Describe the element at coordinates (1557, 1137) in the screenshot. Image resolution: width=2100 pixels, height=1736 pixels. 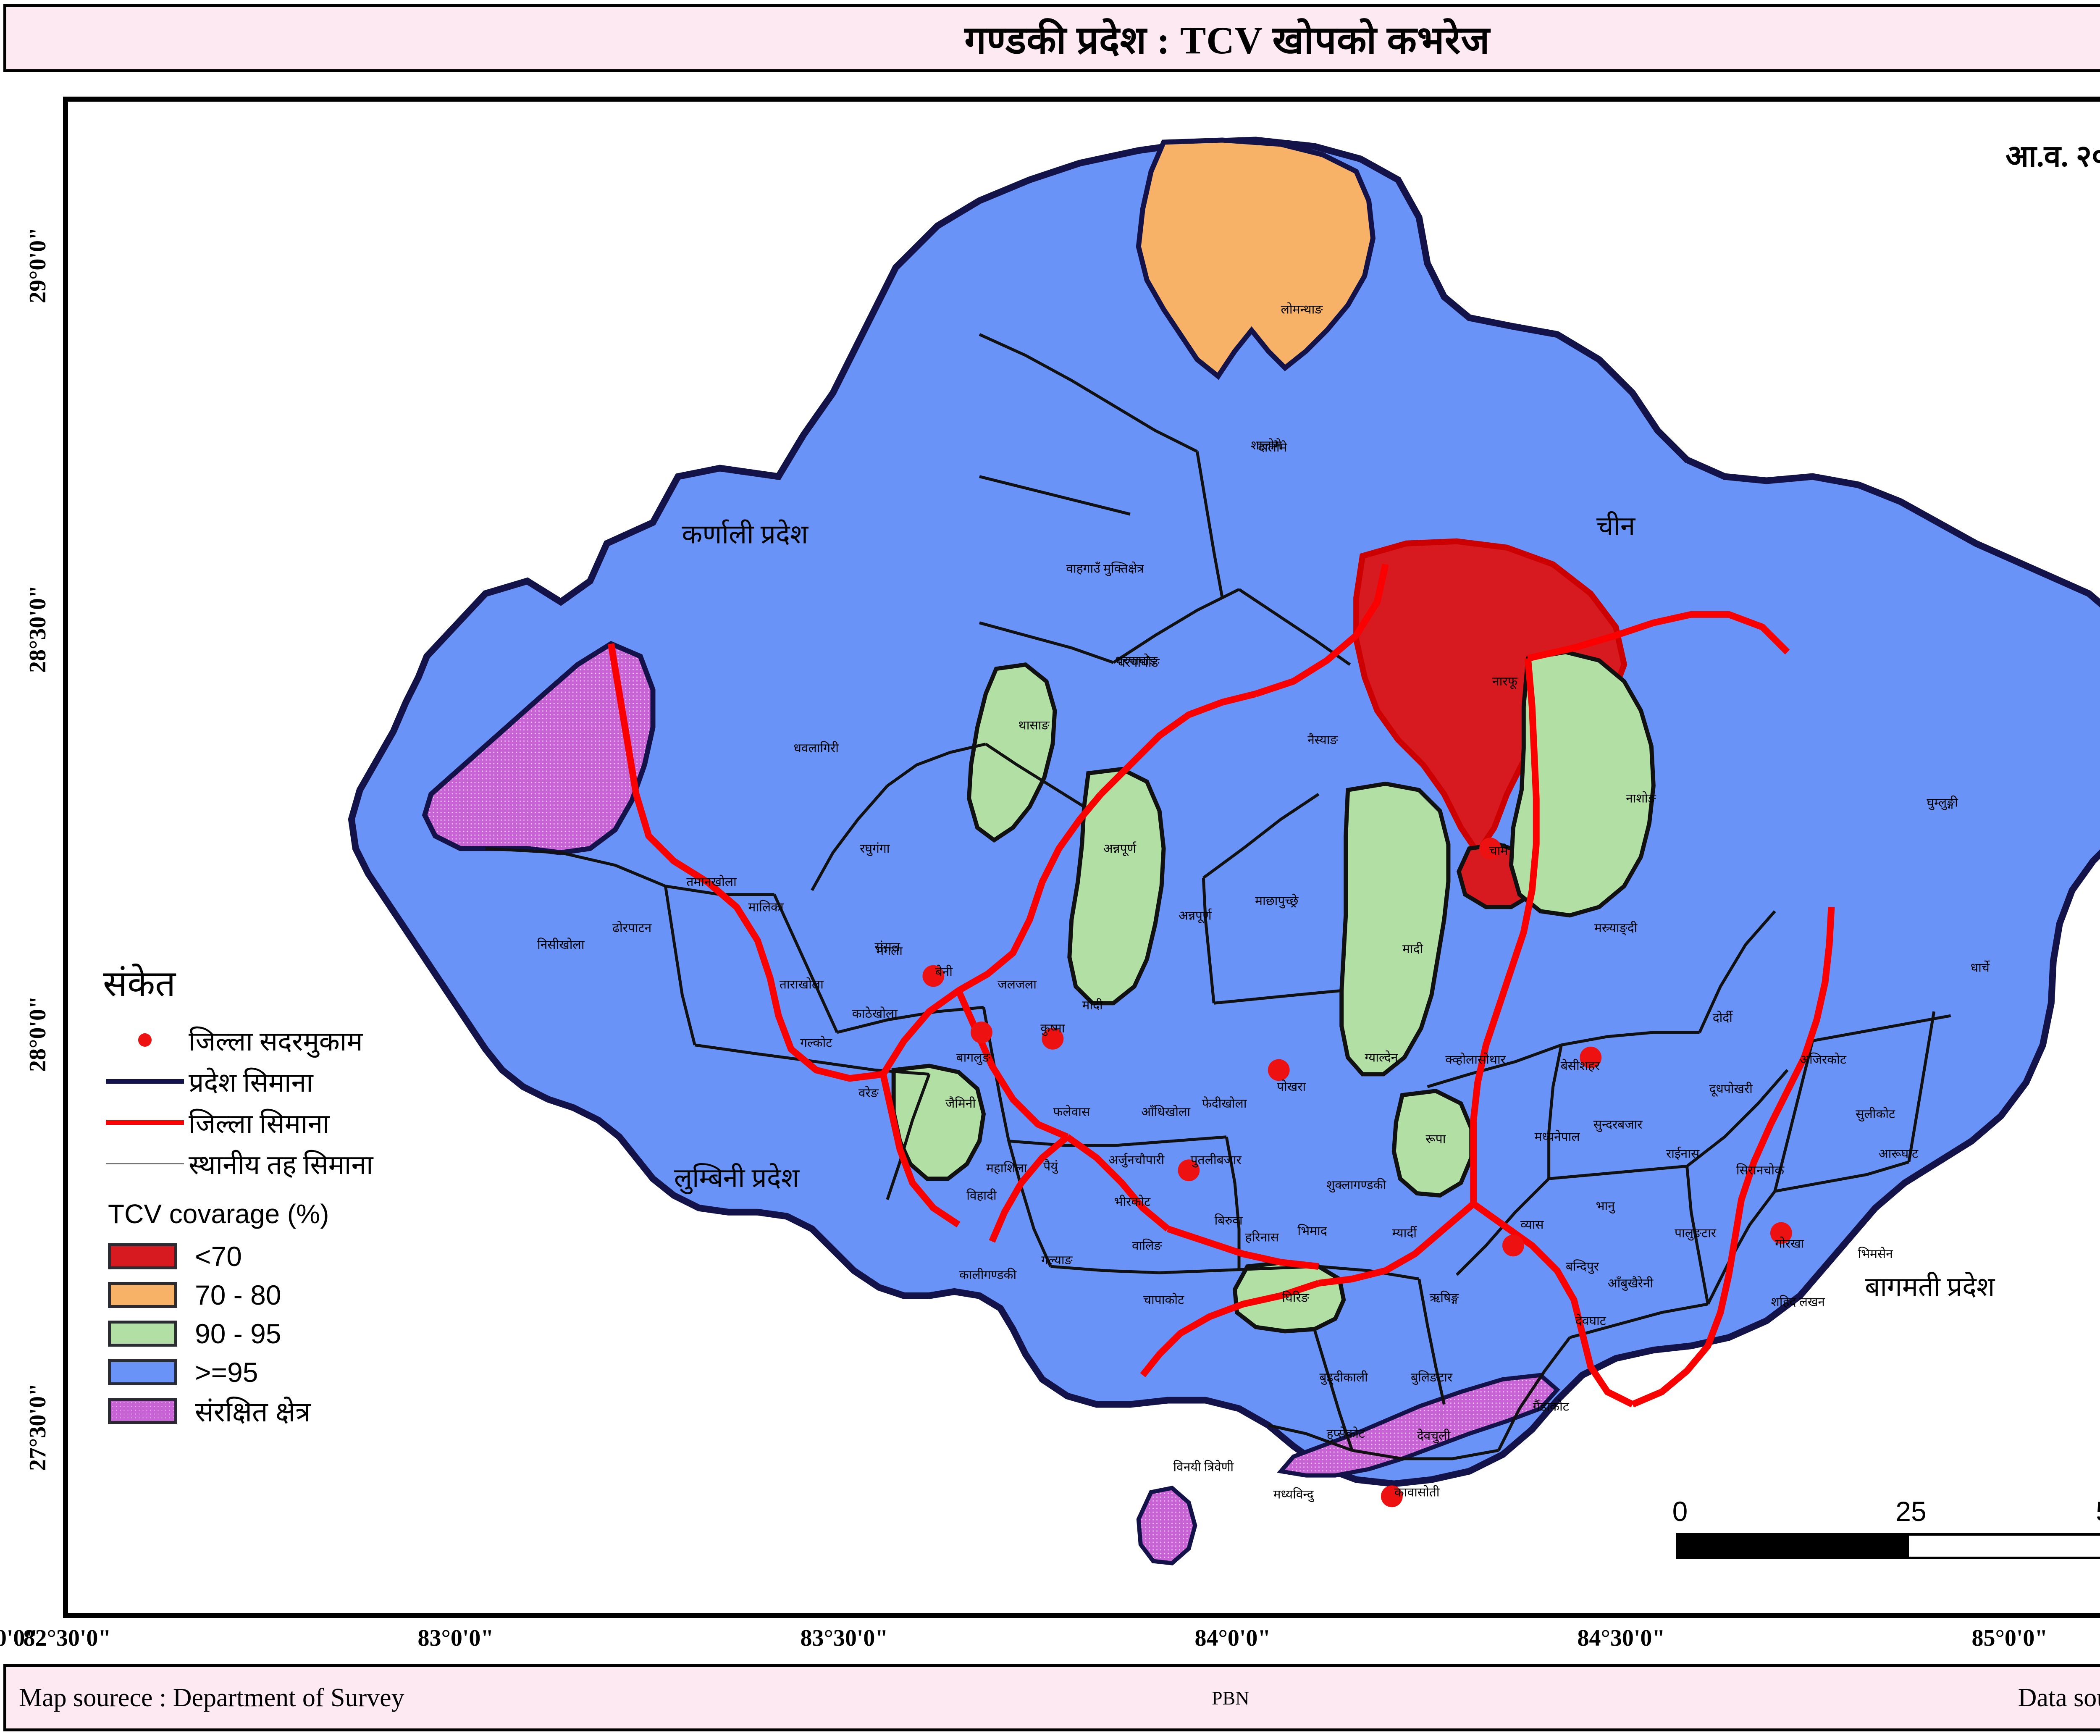
I see `map-unit-label: मध्यनेपाल` at that location.